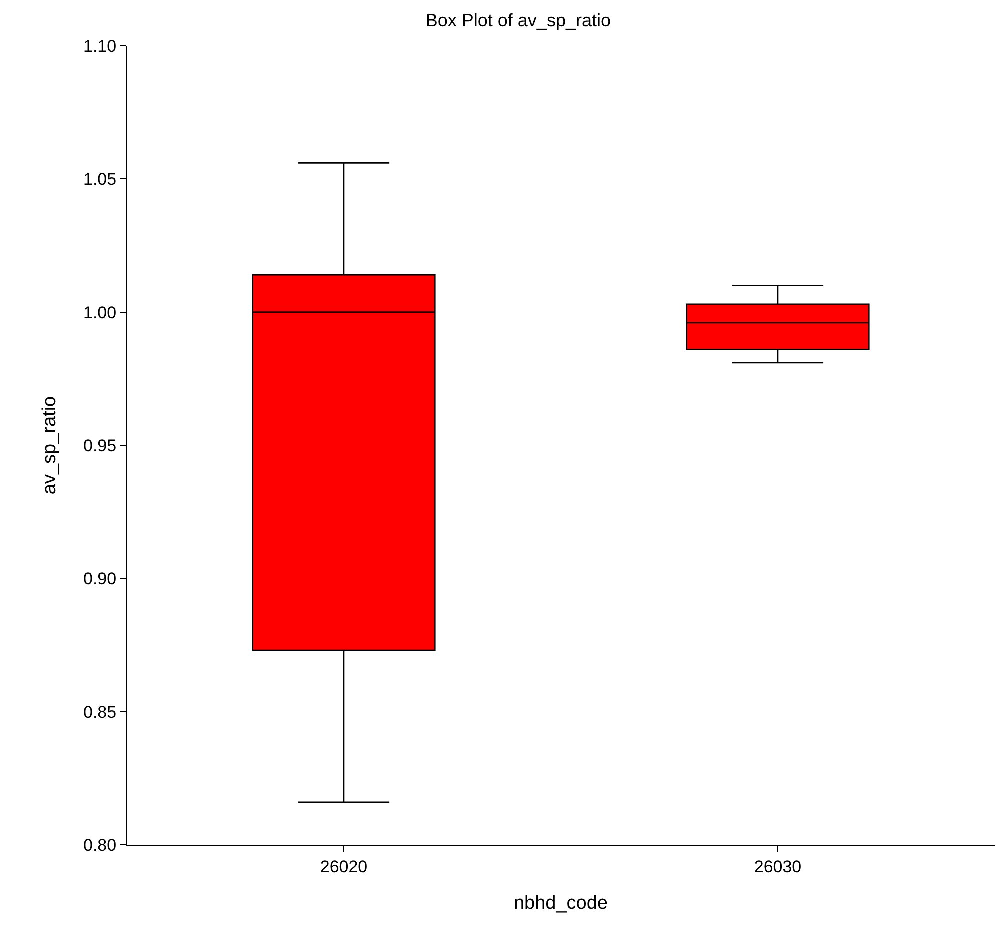 Image resolution: width=997 pixels, height=940 pixels. I want to click on y-tick-label: 0.90, so click(100, 579).